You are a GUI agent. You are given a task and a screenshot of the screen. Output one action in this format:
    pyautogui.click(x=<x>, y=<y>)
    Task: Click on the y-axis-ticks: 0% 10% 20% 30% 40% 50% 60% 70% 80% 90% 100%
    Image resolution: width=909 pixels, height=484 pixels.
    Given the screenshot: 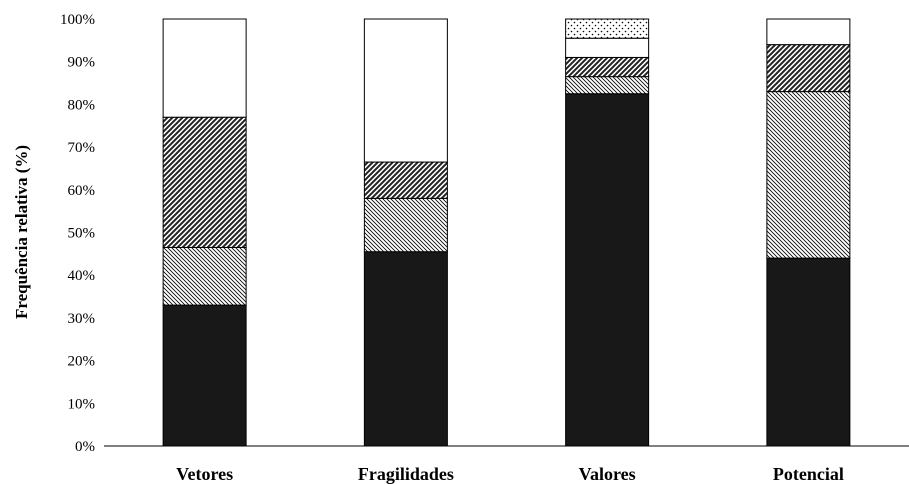 What is the action you would take?
    pyautogui.click(x=77, y=233)
    